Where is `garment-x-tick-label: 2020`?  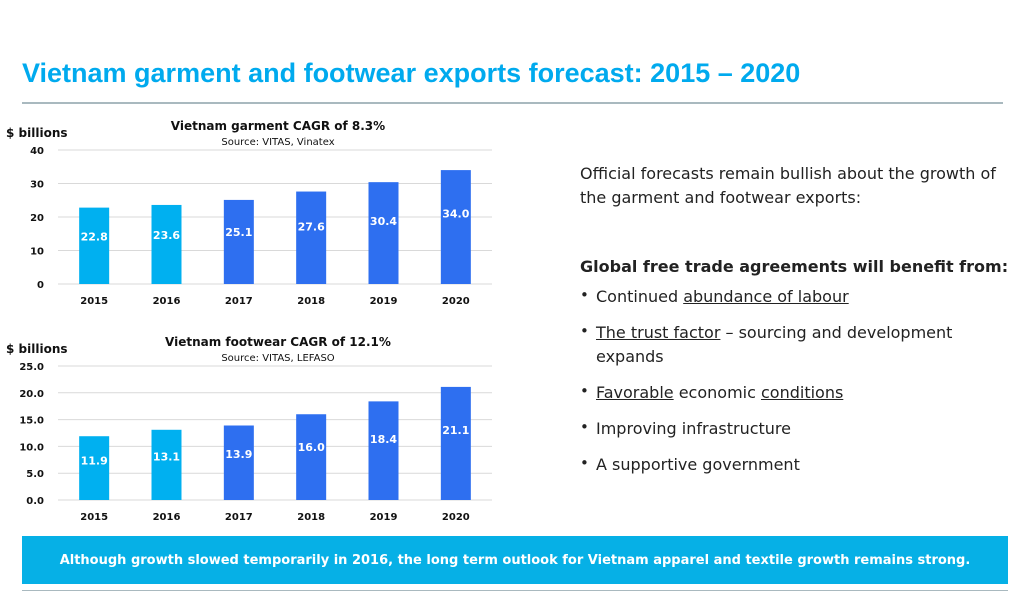
garment-x-tick-label: 2020 is located at coordinates (456, 301).